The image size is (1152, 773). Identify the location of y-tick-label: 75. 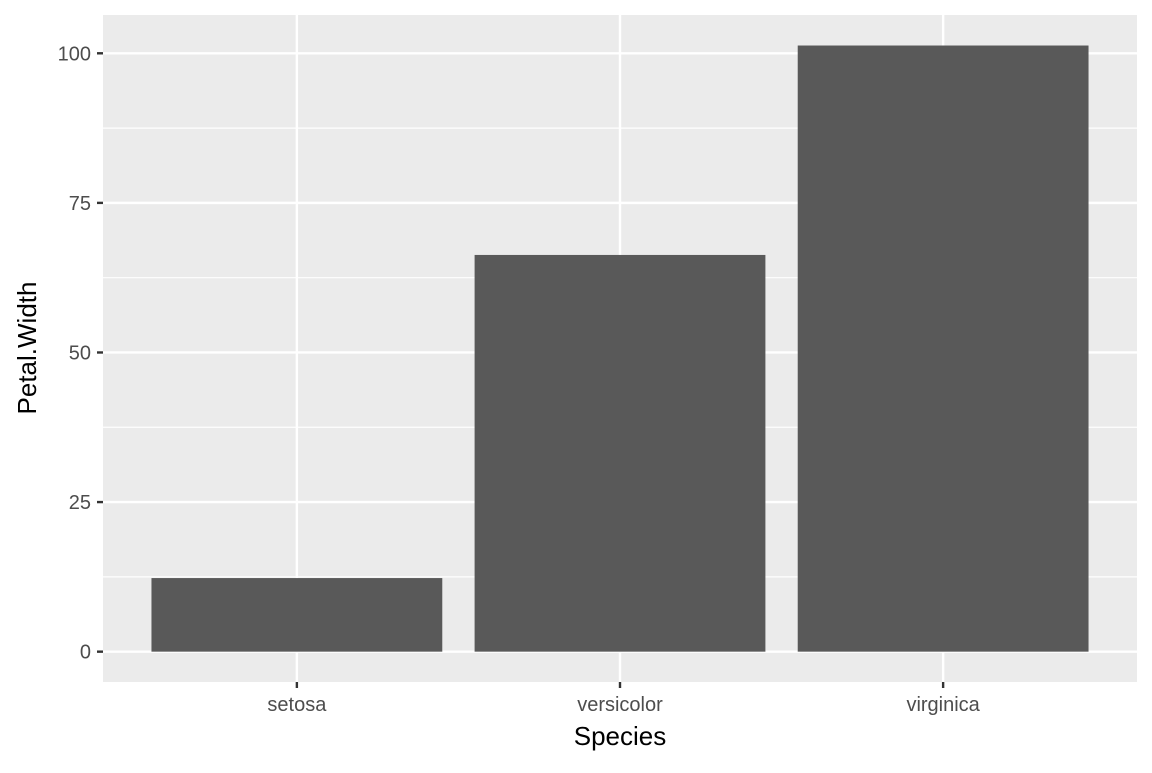
(80, 204).